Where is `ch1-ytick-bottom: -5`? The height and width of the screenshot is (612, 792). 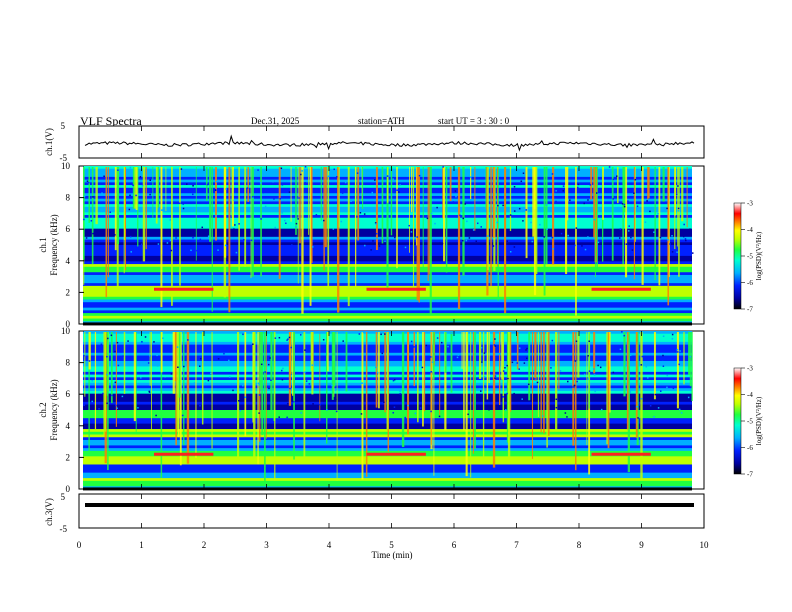 ch1-ytick-bottom: -5 is located at coordinates (64, 158).